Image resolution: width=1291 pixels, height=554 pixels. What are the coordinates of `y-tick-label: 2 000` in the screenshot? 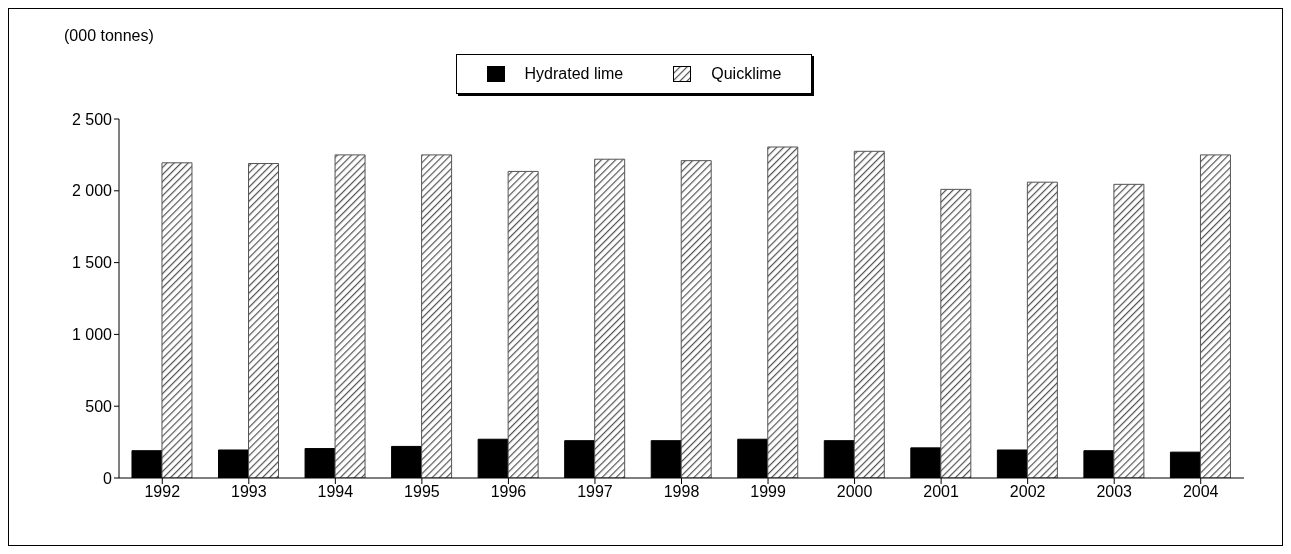 It's located at (92, 191).